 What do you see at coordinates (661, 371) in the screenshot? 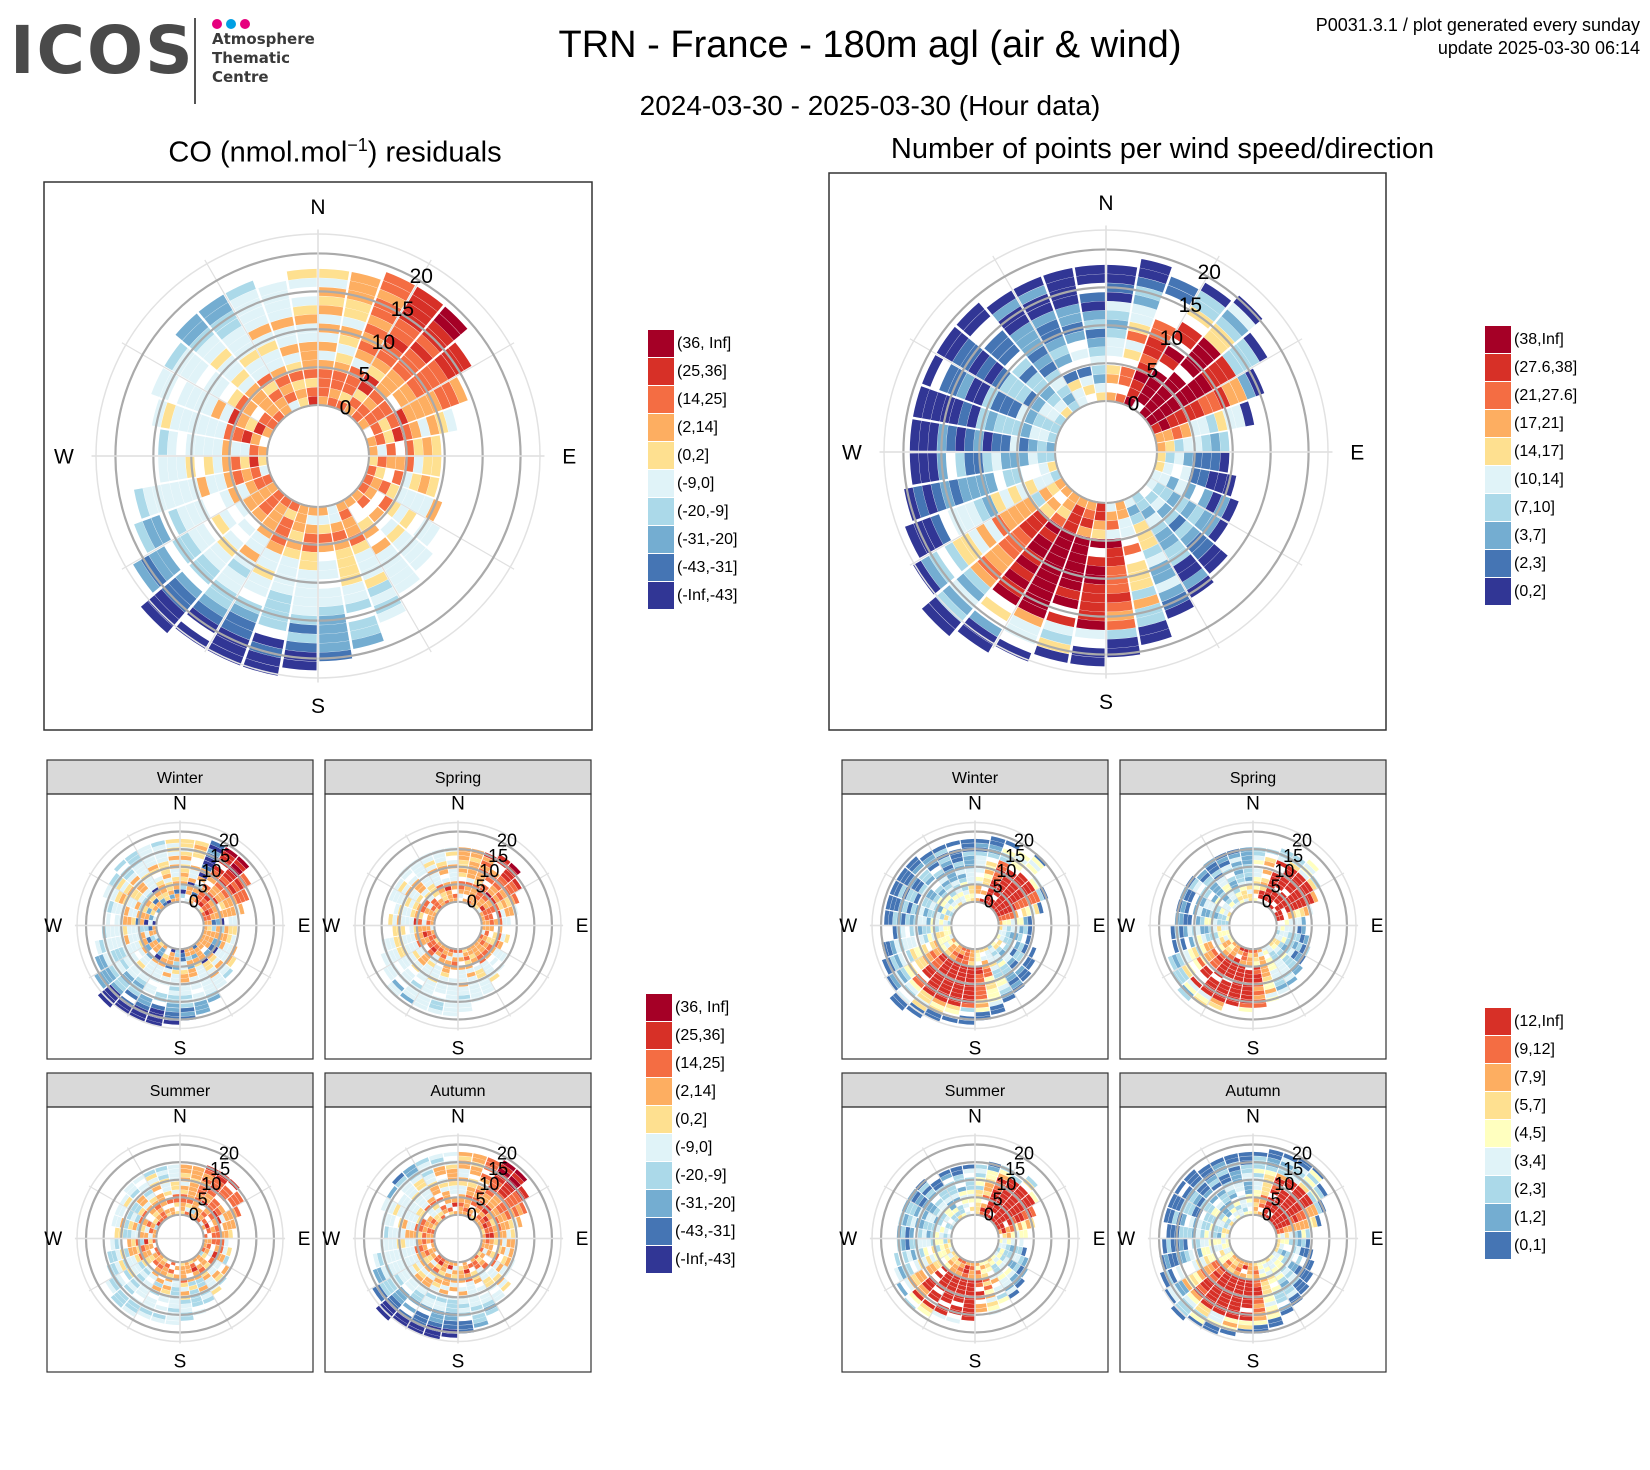
I see `legend-swatch` at bounding box center [661, 371].